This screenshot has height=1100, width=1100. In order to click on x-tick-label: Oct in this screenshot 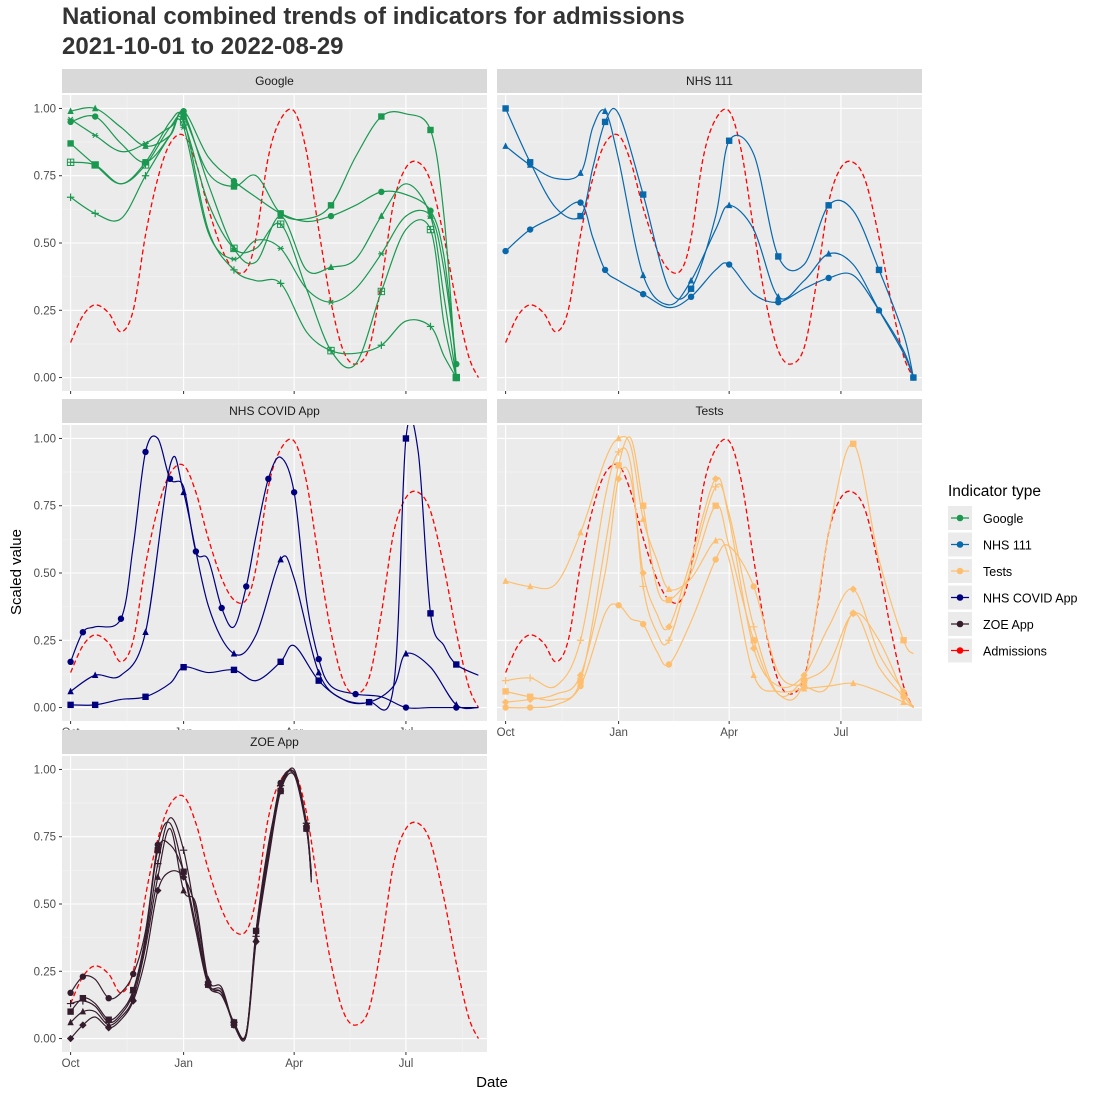, I will do `click(506, 733)`.